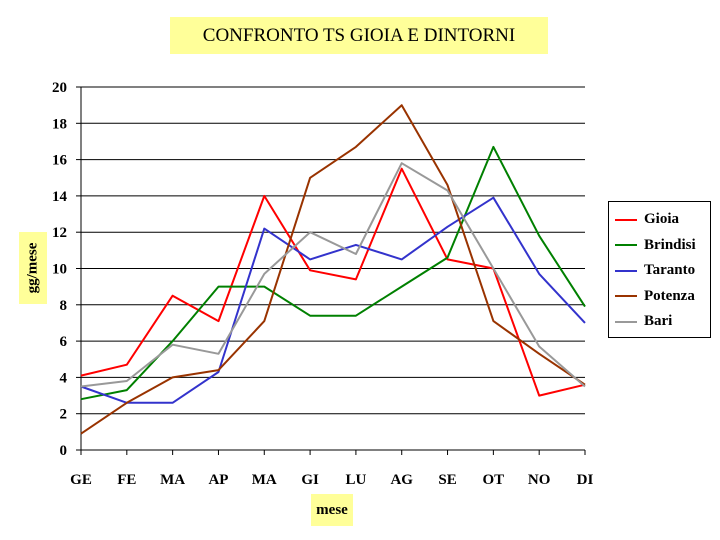  What do you see at coordinates (359, 35) in the screenshot?
I see `chart-title: CONFRONTO TS GIOIA E DINTORNI` at bounding box center [359, 35].